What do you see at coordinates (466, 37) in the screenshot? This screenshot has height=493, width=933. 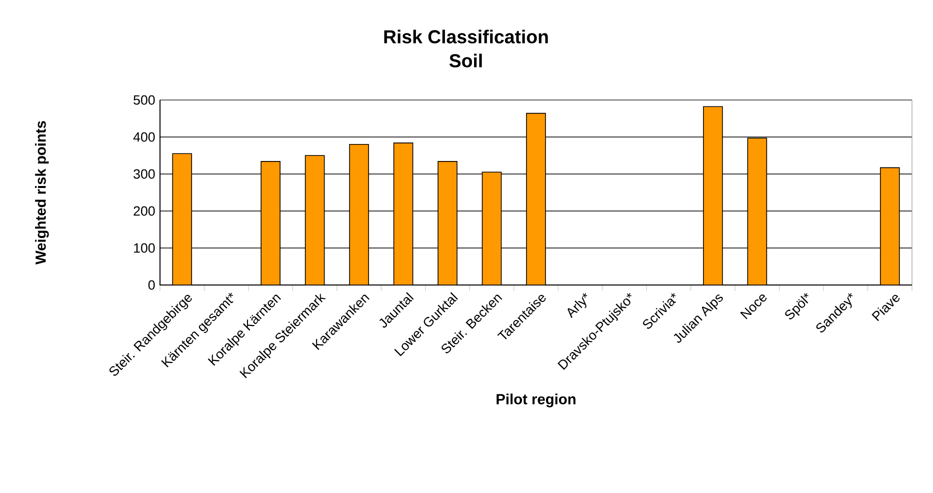 I see `chart-title: Risk Classification` at bounding box center [466, 37].